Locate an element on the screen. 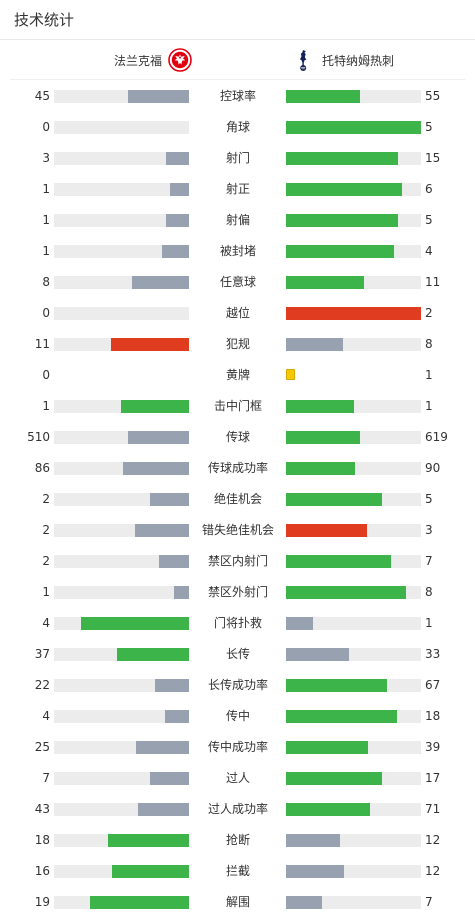  home-value: 19 is located at coordinates (42, 901).